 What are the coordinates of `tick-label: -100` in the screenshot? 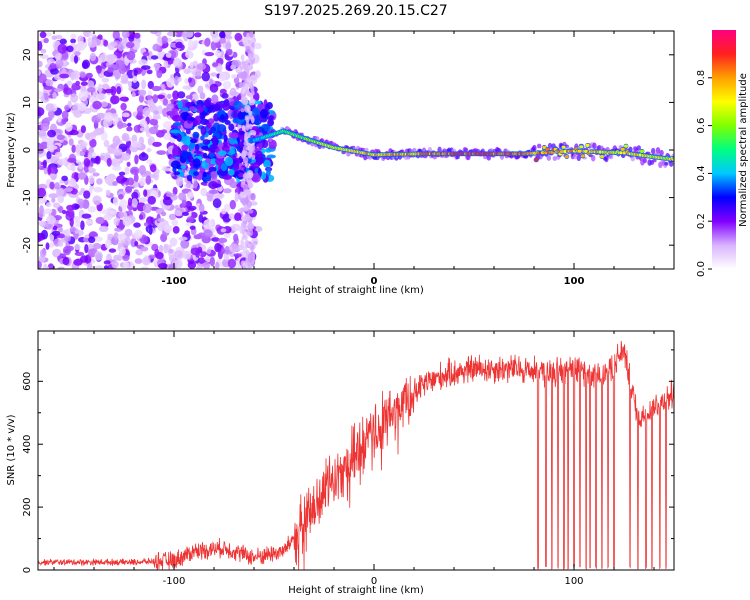 It's located at (174, 581).